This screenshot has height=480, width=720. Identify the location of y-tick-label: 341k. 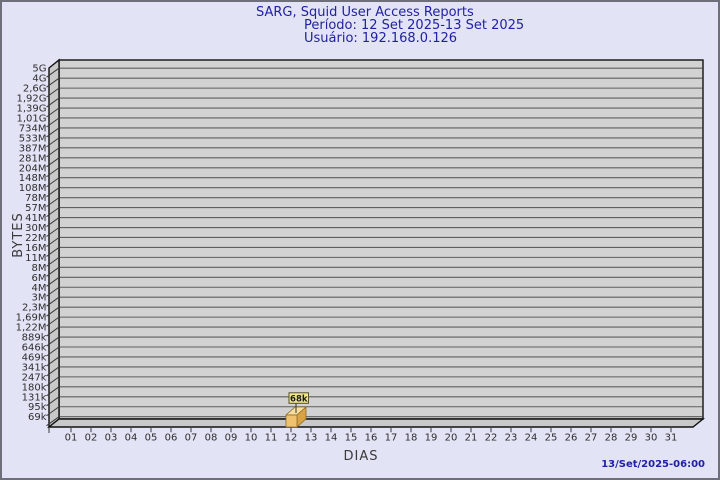
(34, 367).